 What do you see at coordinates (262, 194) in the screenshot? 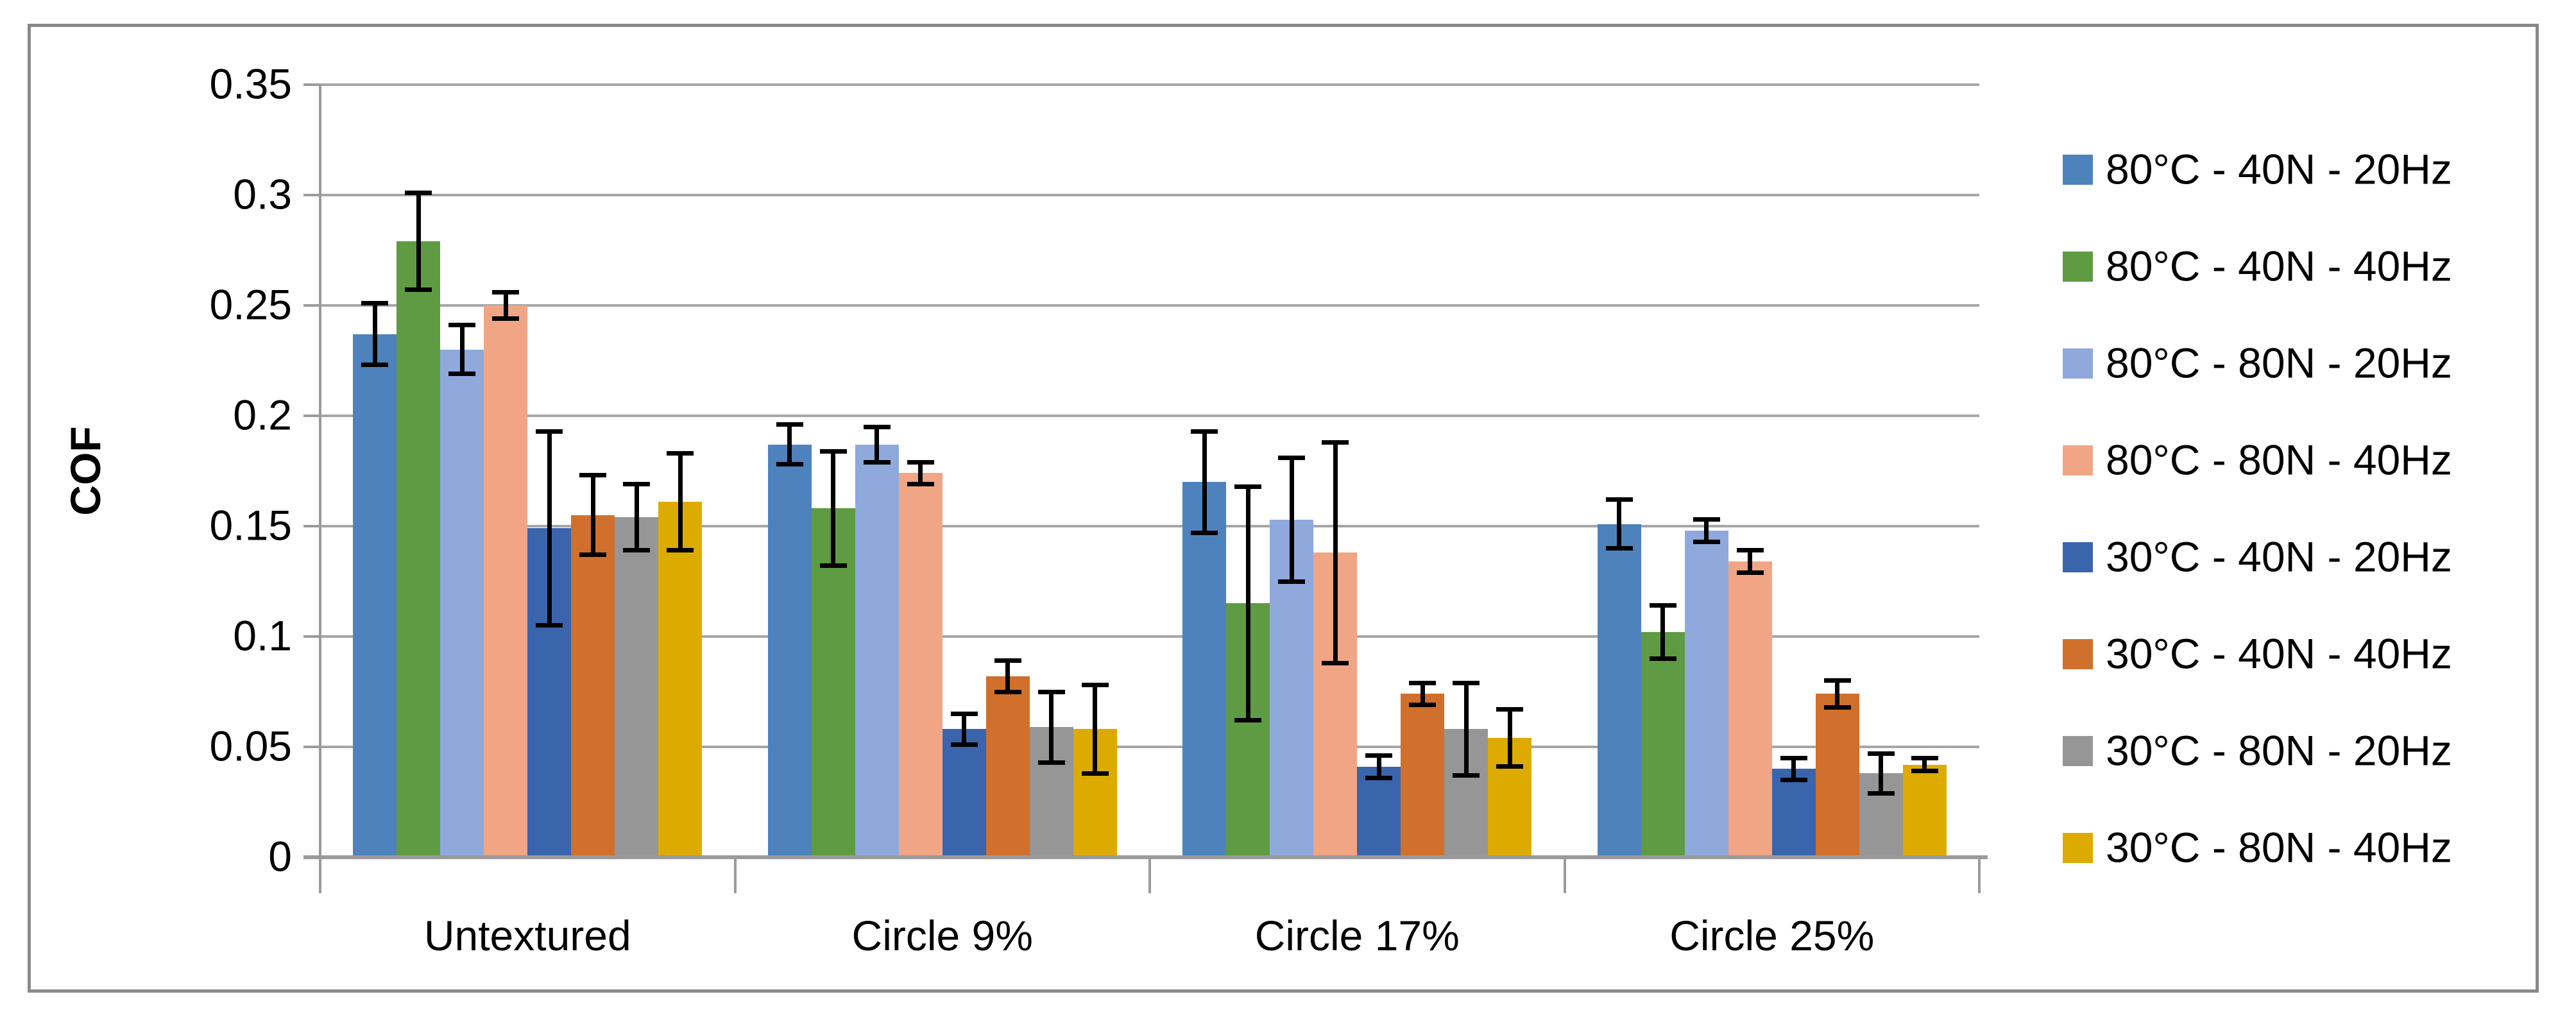
I see `y-tick-label: 0.3` at bounding box center [262, 194].